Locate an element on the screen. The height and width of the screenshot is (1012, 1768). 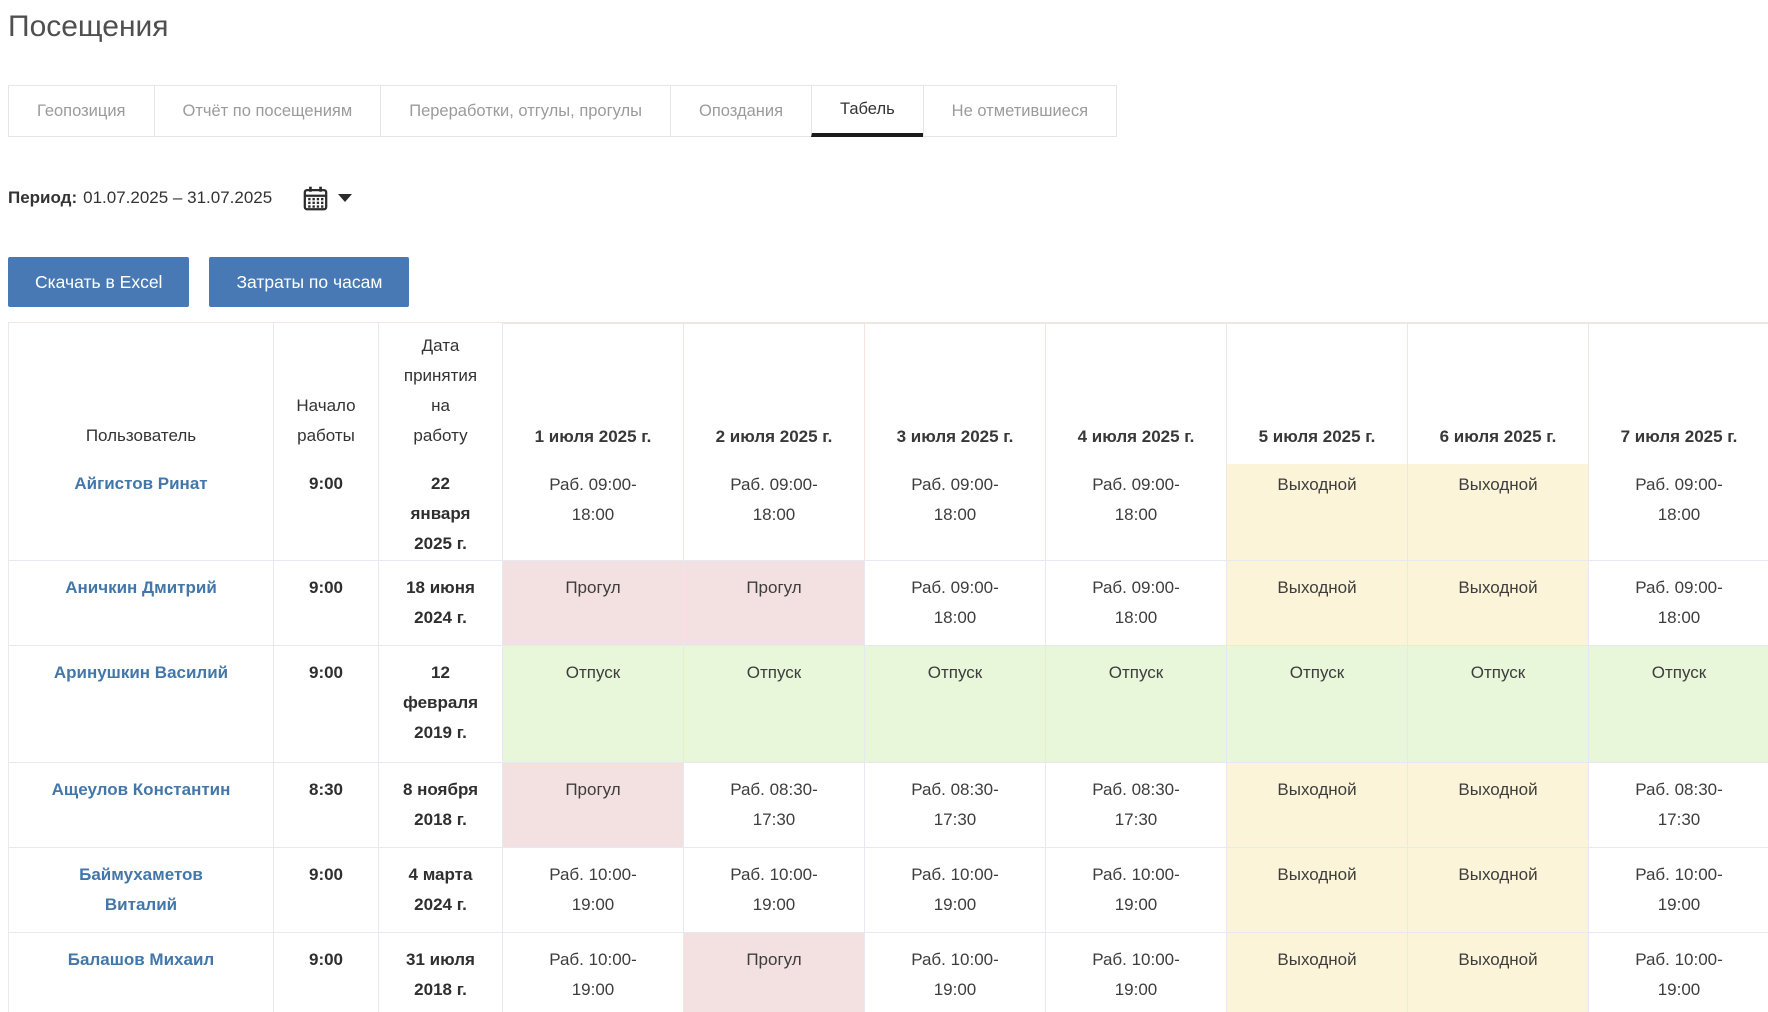
user-link: Баймухаметов Виталий is located at coordinates (141, 889).